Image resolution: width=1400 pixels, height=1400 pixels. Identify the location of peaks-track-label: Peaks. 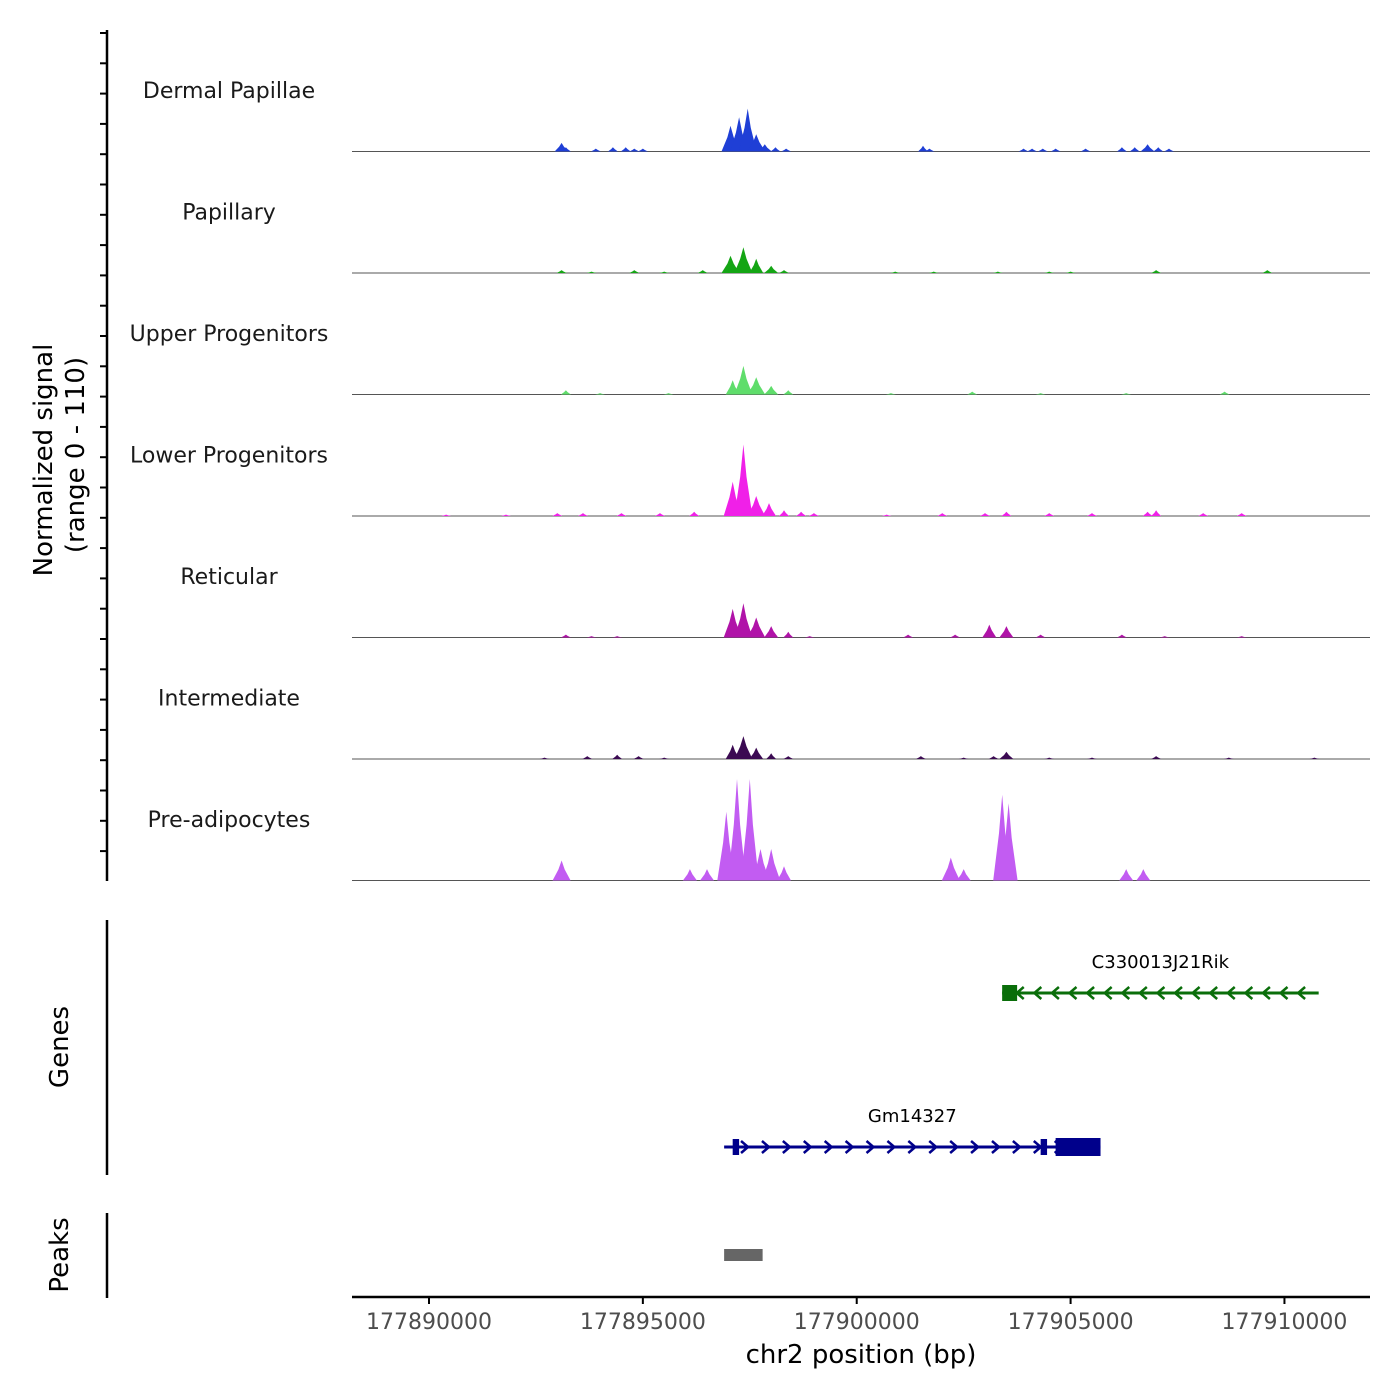
(60, 1254).